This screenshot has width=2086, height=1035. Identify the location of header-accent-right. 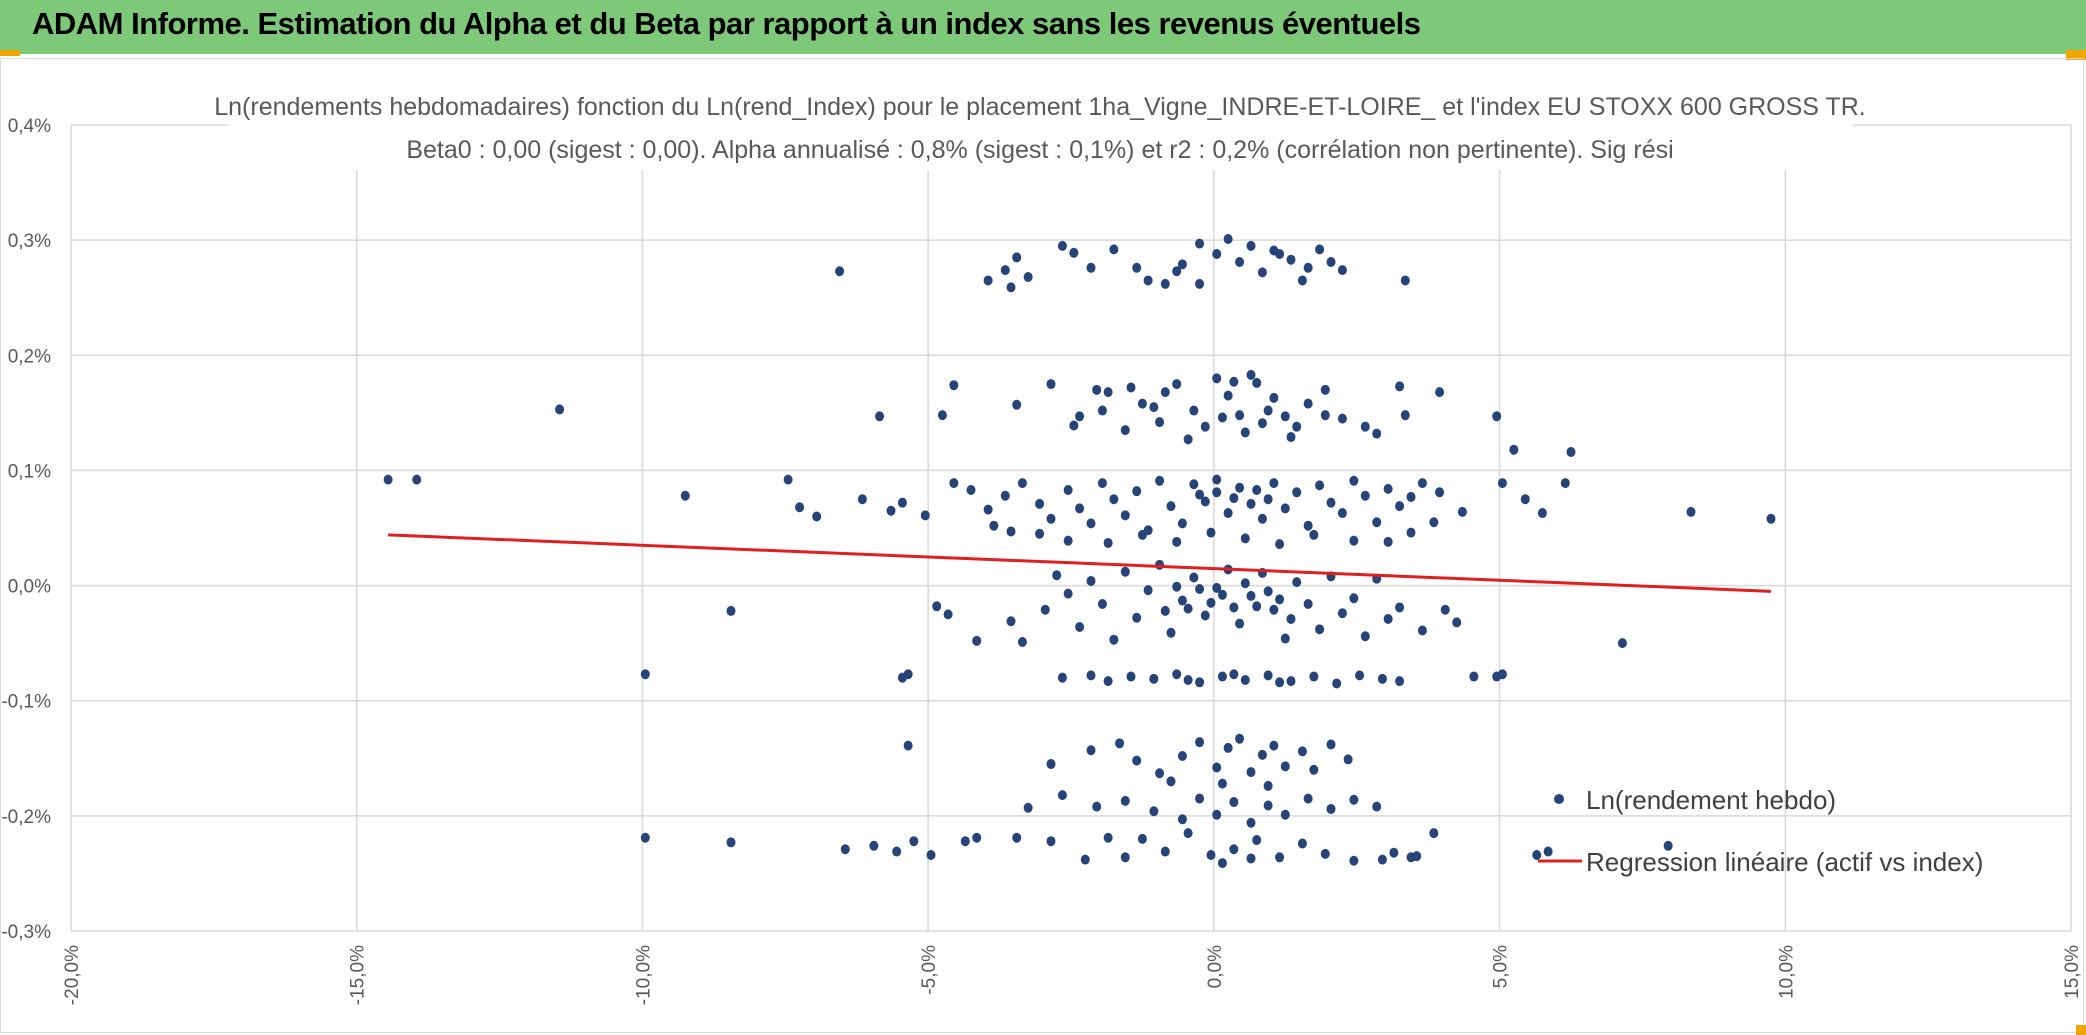
(2076, 55).